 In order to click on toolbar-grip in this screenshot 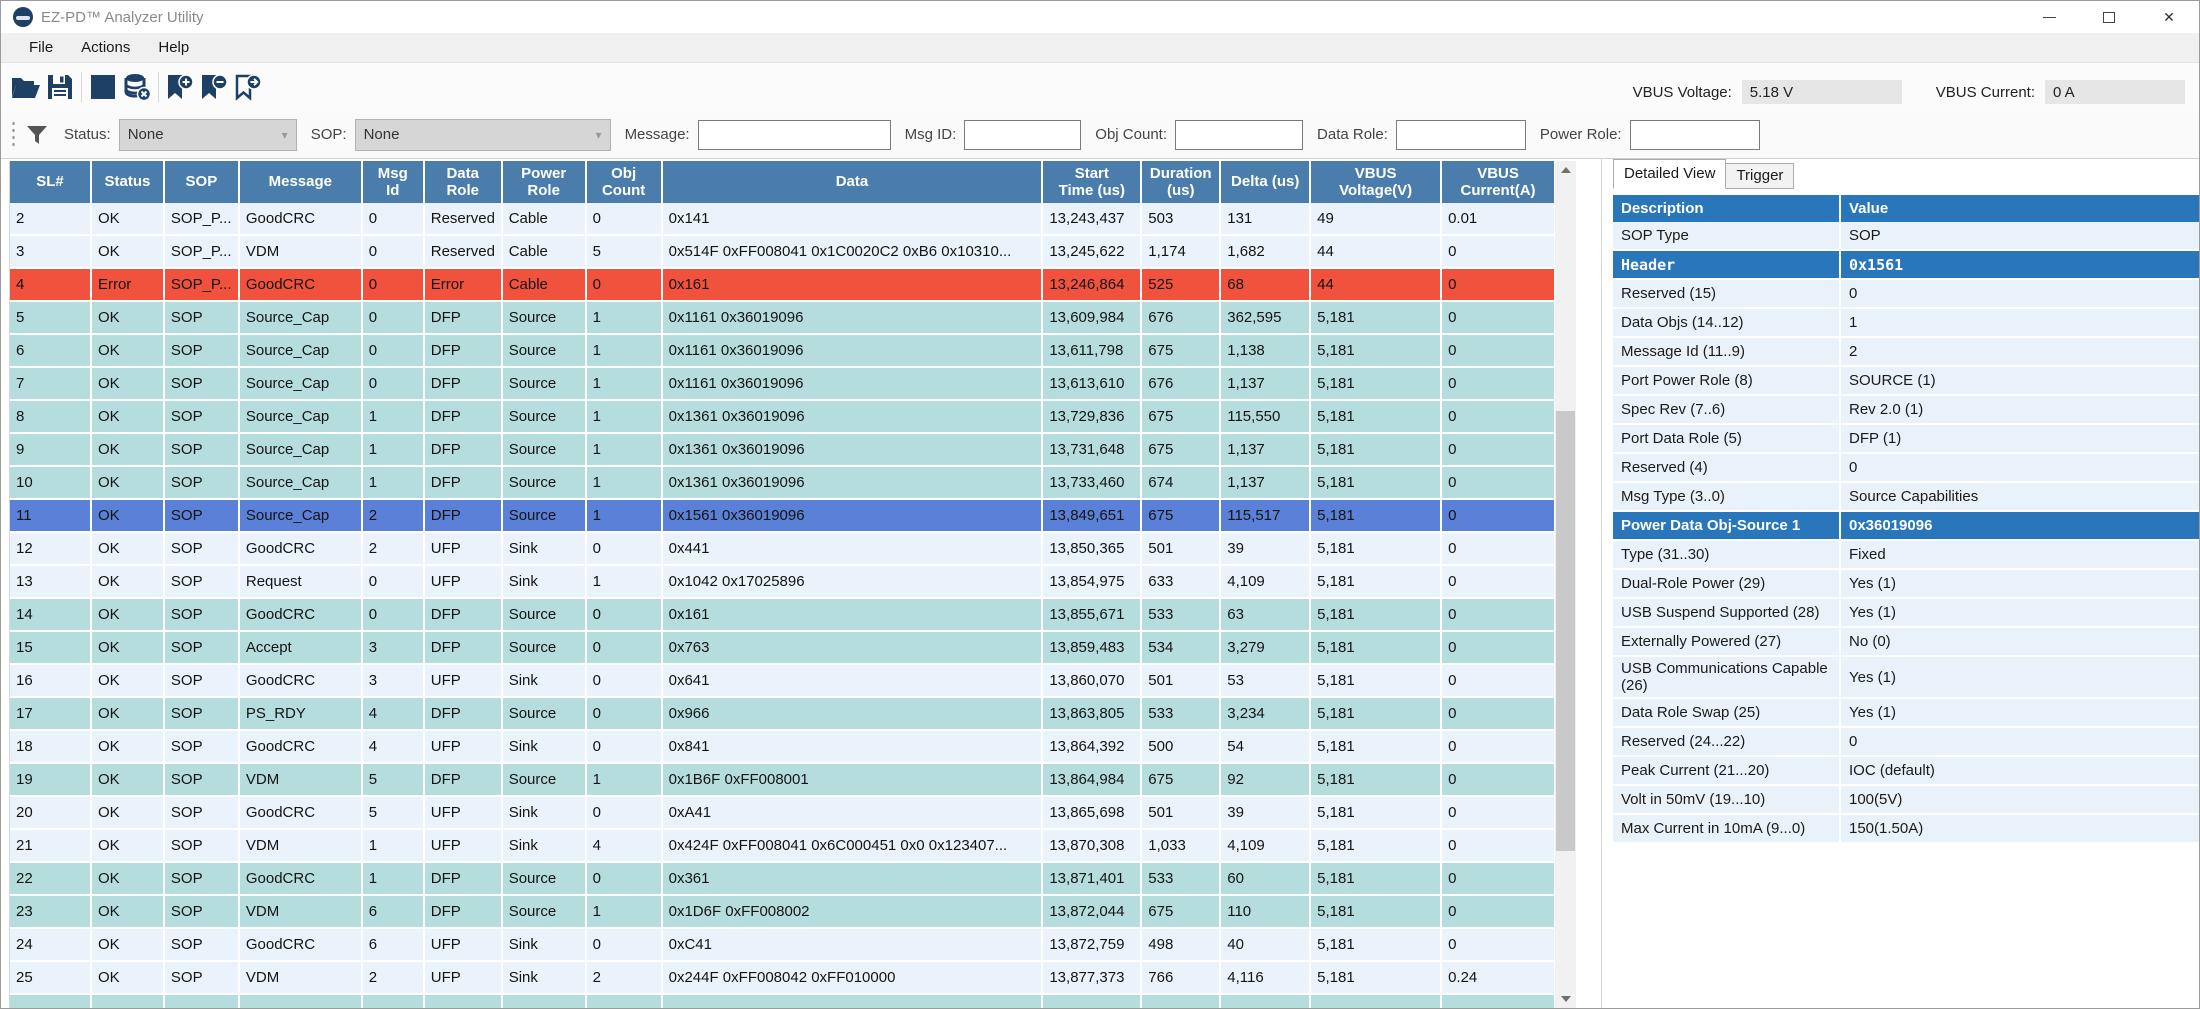, I will do `click(13, 134)`.